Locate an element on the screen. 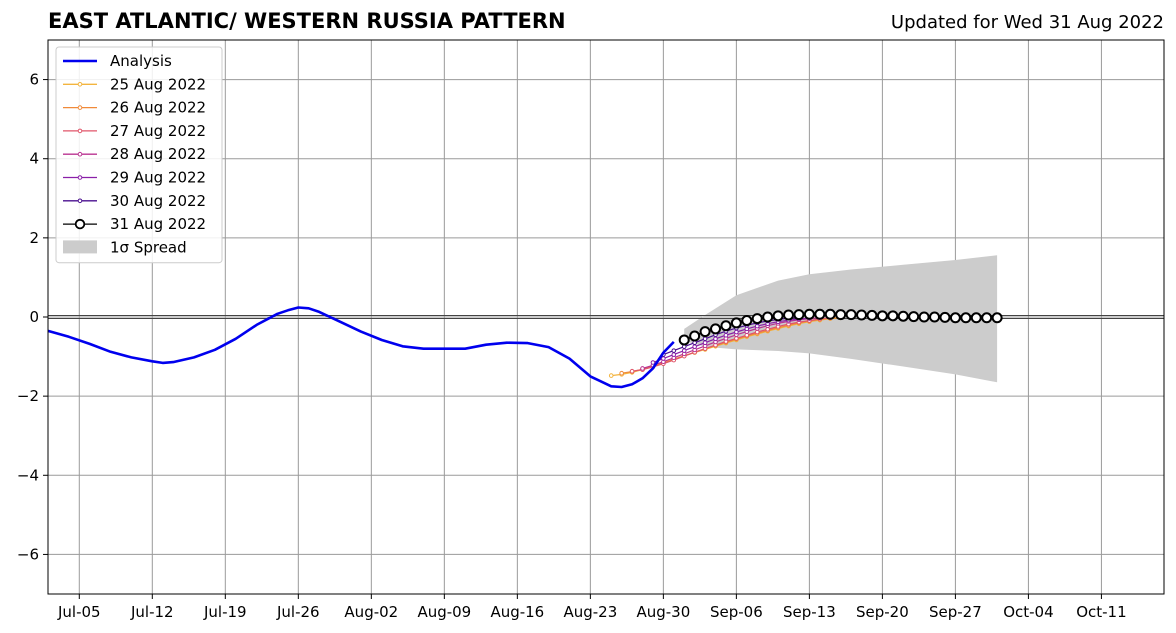  x-tick-label: Aug-02 is located at coordinates (371, 612).